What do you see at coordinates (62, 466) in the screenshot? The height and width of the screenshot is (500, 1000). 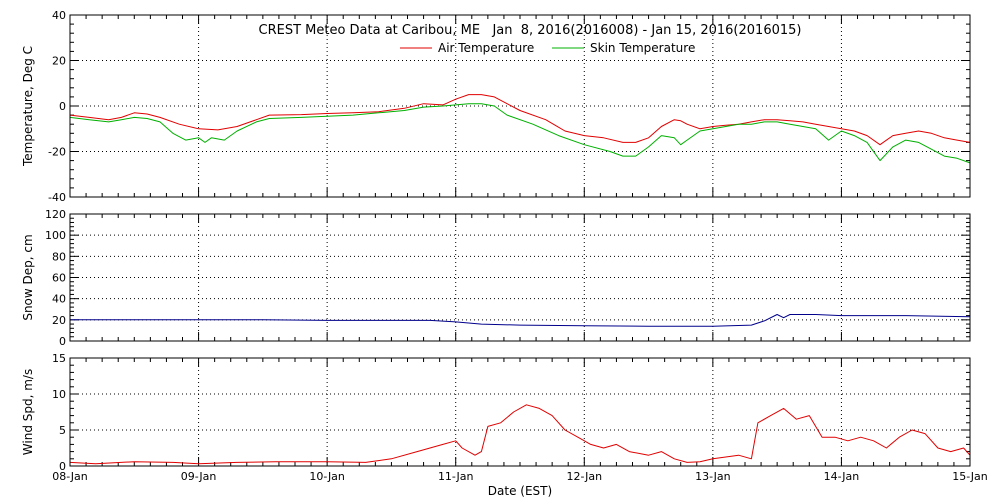 I see `wind-speed-ytick-label: 0` at bounding box center [62, 466].